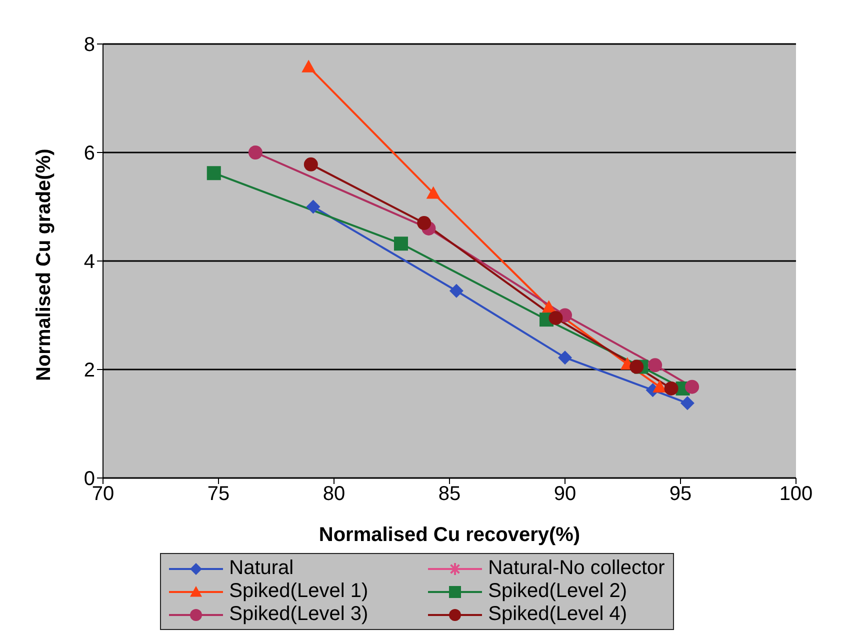 The height and width of the screenshot is (643, 849). I want to click on x-tick-label: 100, so click(796, 494).